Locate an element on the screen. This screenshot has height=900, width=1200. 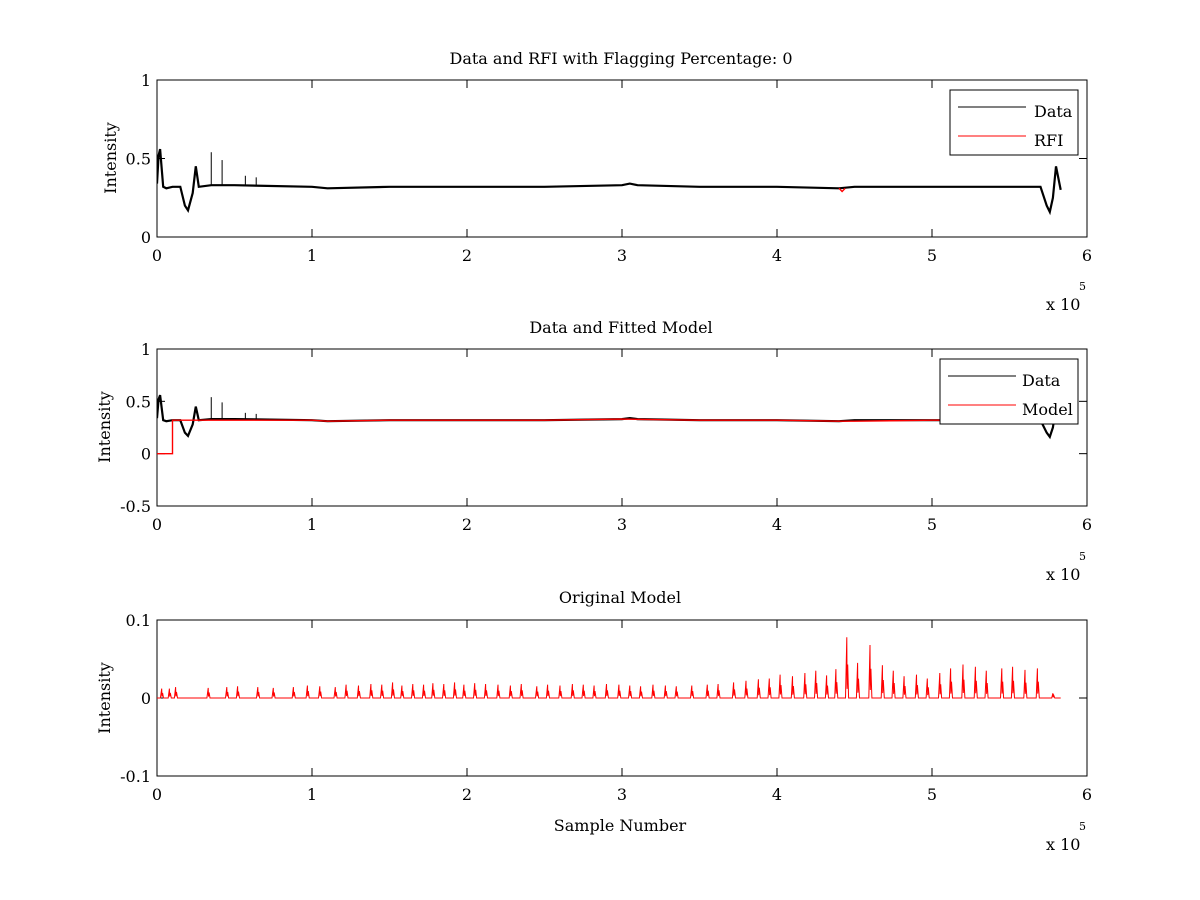
axes-box is located at coordinates (622, 158).